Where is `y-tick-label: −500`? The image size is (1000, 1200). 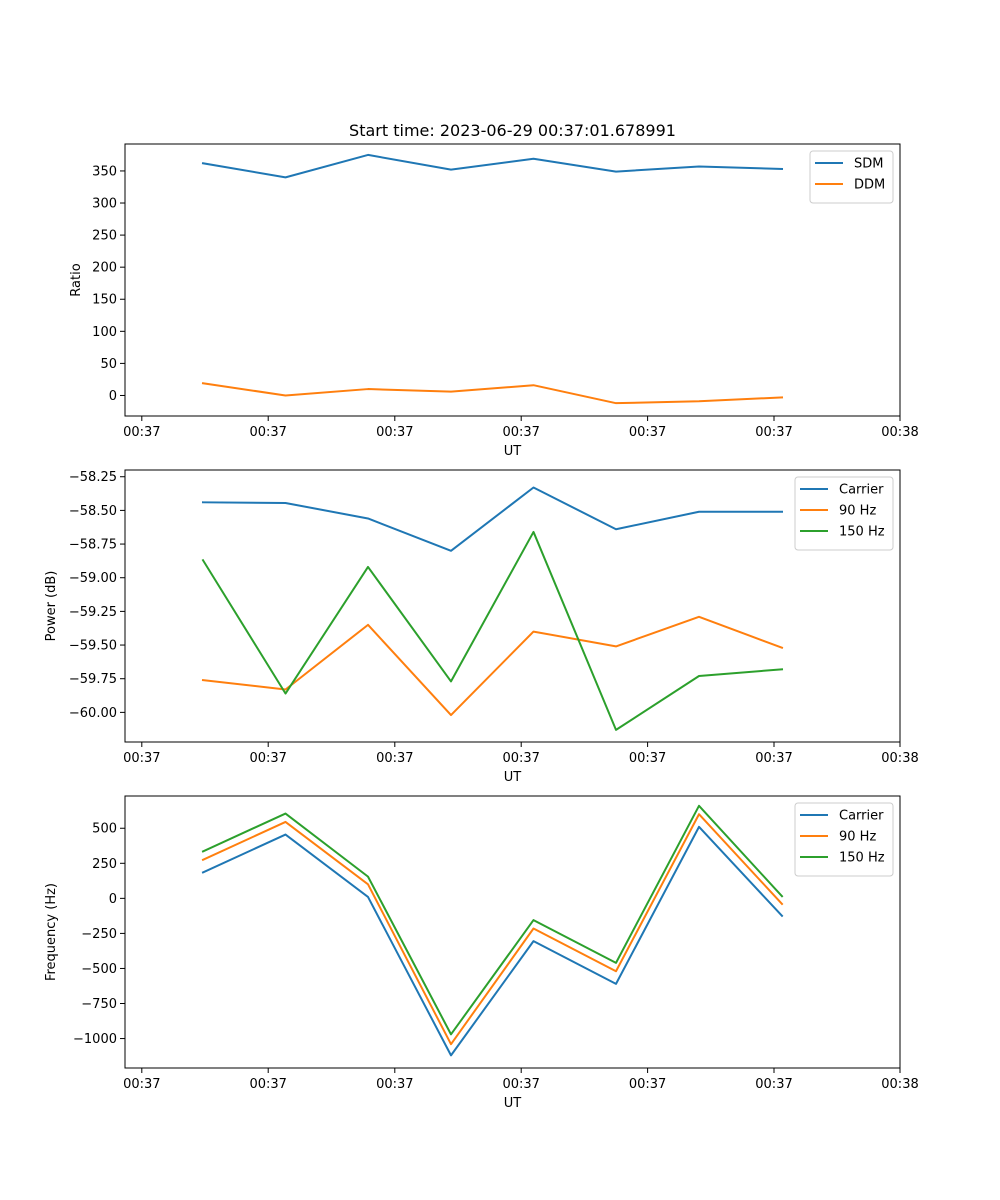 y-tick-label: −500 is located at coordinates (99, 969).